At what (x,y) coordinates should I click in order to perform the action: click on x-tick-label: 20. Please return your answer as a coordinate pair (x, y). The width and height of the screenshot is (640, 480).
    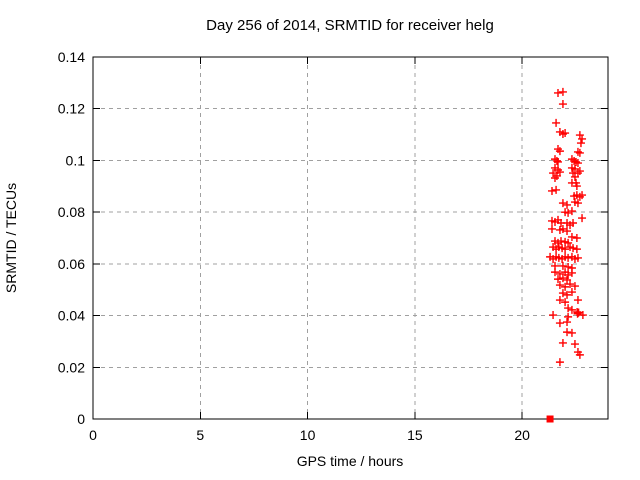
    Looking at the image, I should click on (522, 435).